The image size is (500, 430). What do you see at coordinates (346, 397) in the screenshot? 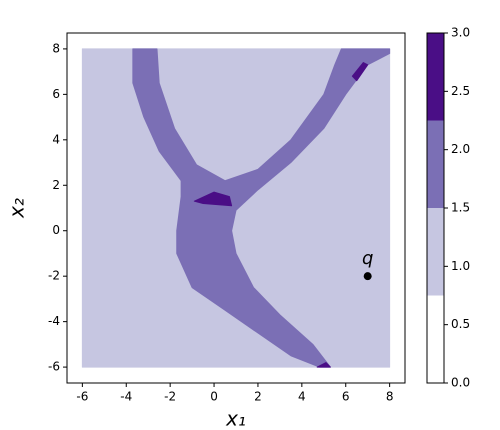
I see `x-tick-label: 6` at bounding box center [346, 397].